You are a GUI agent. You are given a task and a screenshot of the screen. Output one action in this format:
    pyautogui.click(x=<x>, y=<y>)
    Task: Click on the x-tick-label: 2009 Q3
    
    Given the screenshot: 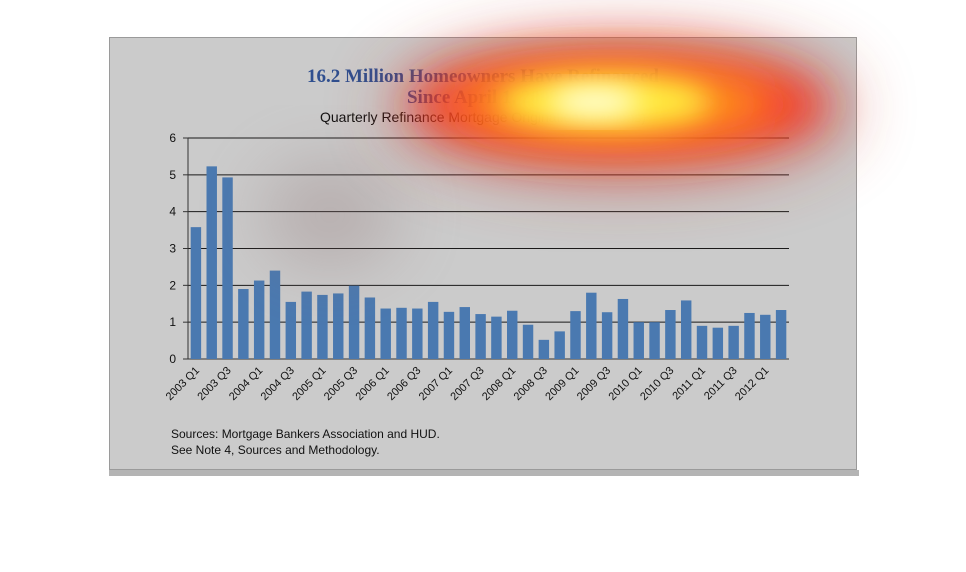 What is the action you would take?
    pyautogui.click(x=594, y=384)
    